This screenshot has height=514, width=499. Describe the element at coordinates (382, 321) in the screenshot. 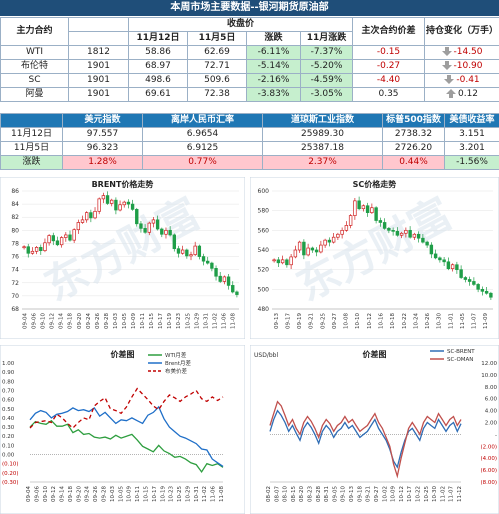

I see `x-tick-label: 10-16` at that location.